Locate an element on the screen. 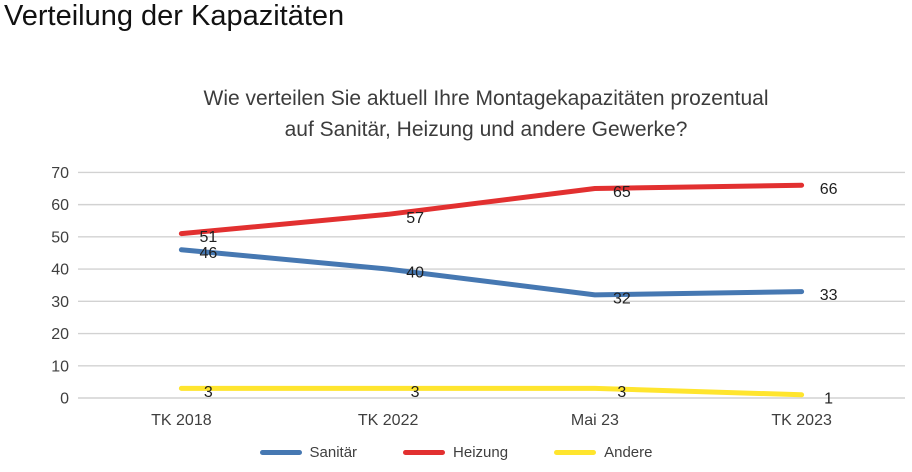 This screenshot has height=472, width=912. data-label: 51 is located at coordinates (208, 237).